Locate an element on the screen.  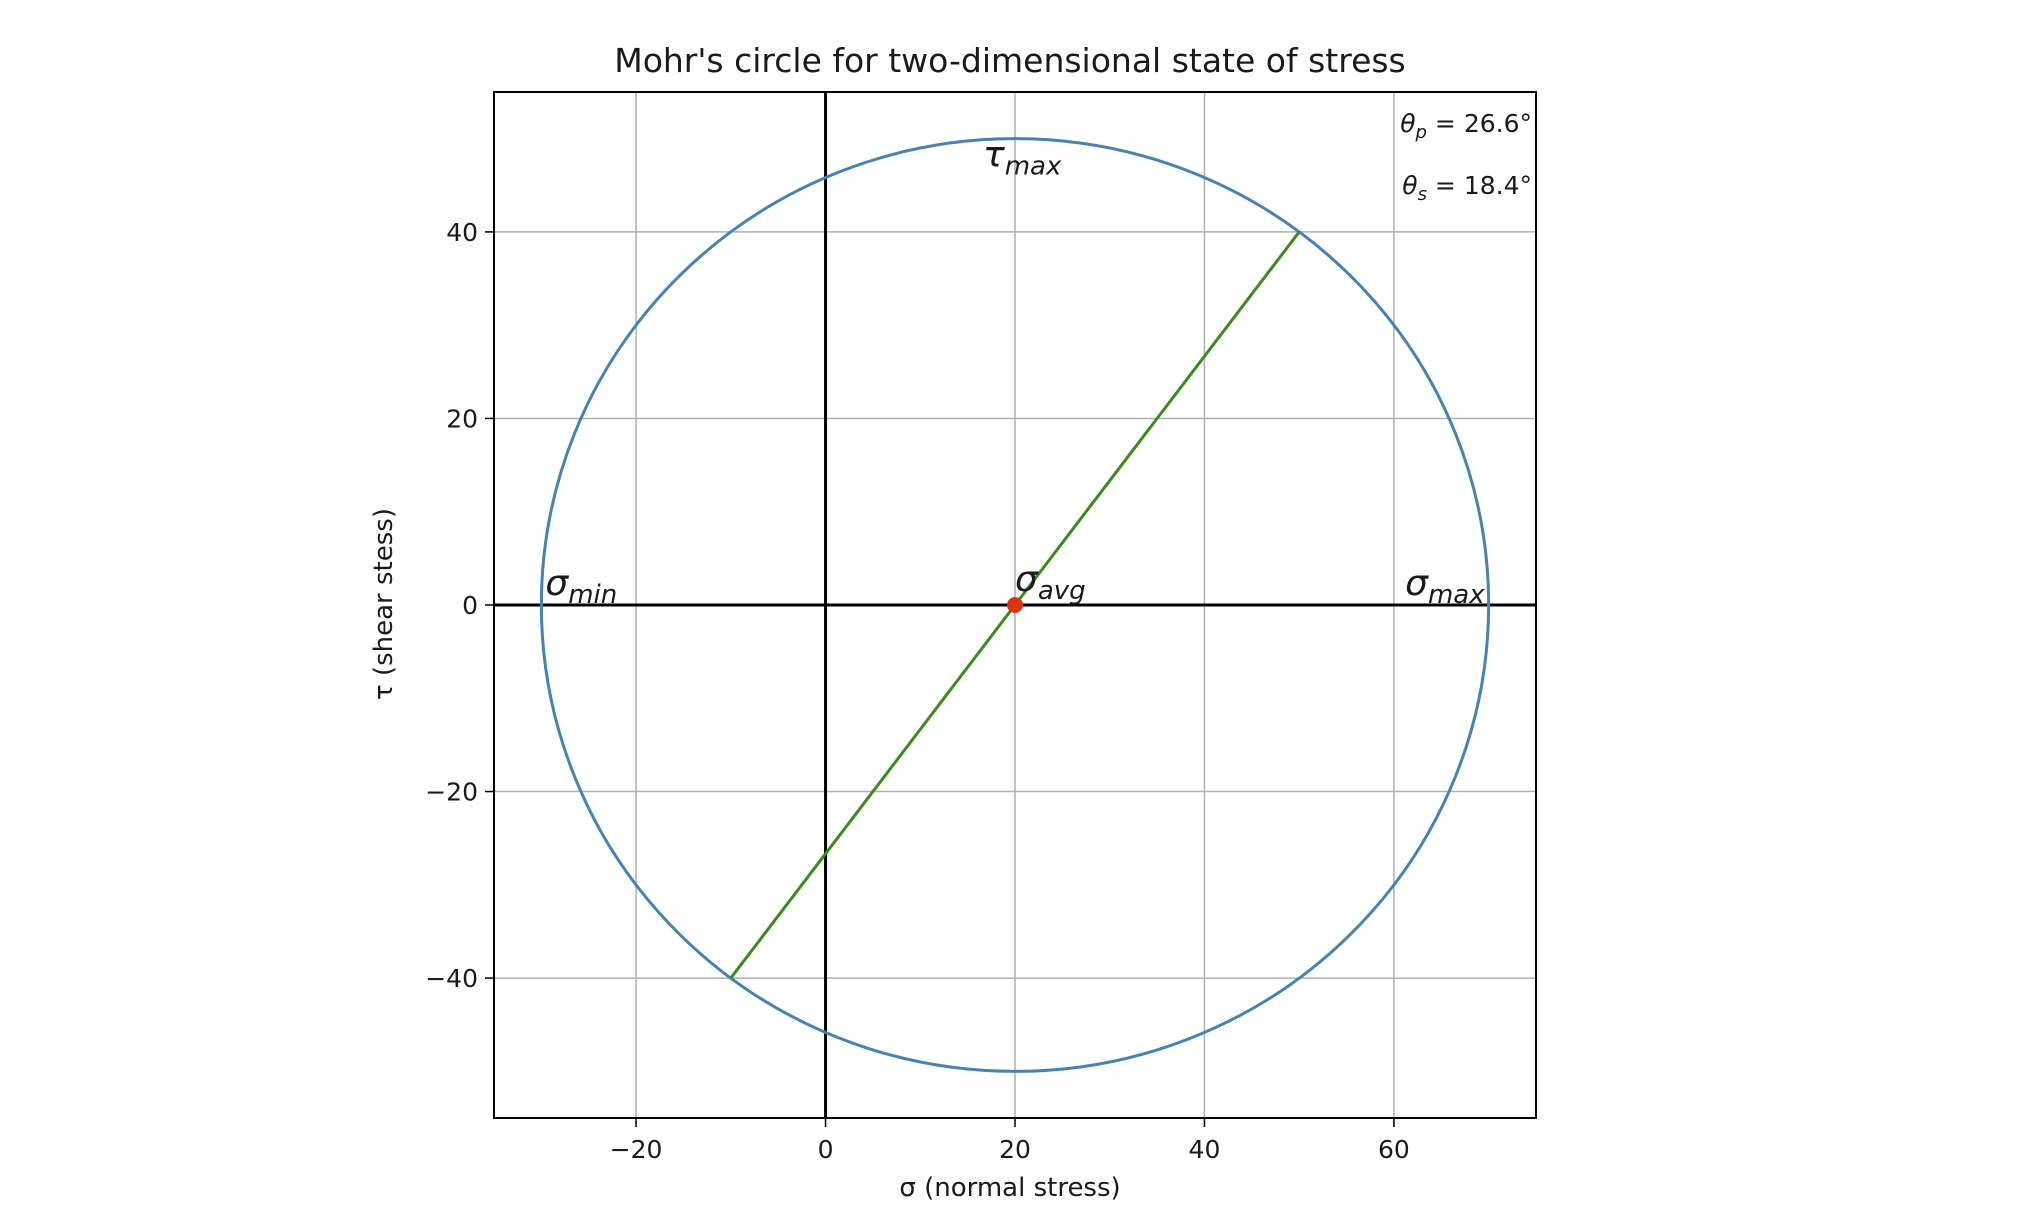
y-axis-label: τ (shear stess) is located at coordinates (384, 604).